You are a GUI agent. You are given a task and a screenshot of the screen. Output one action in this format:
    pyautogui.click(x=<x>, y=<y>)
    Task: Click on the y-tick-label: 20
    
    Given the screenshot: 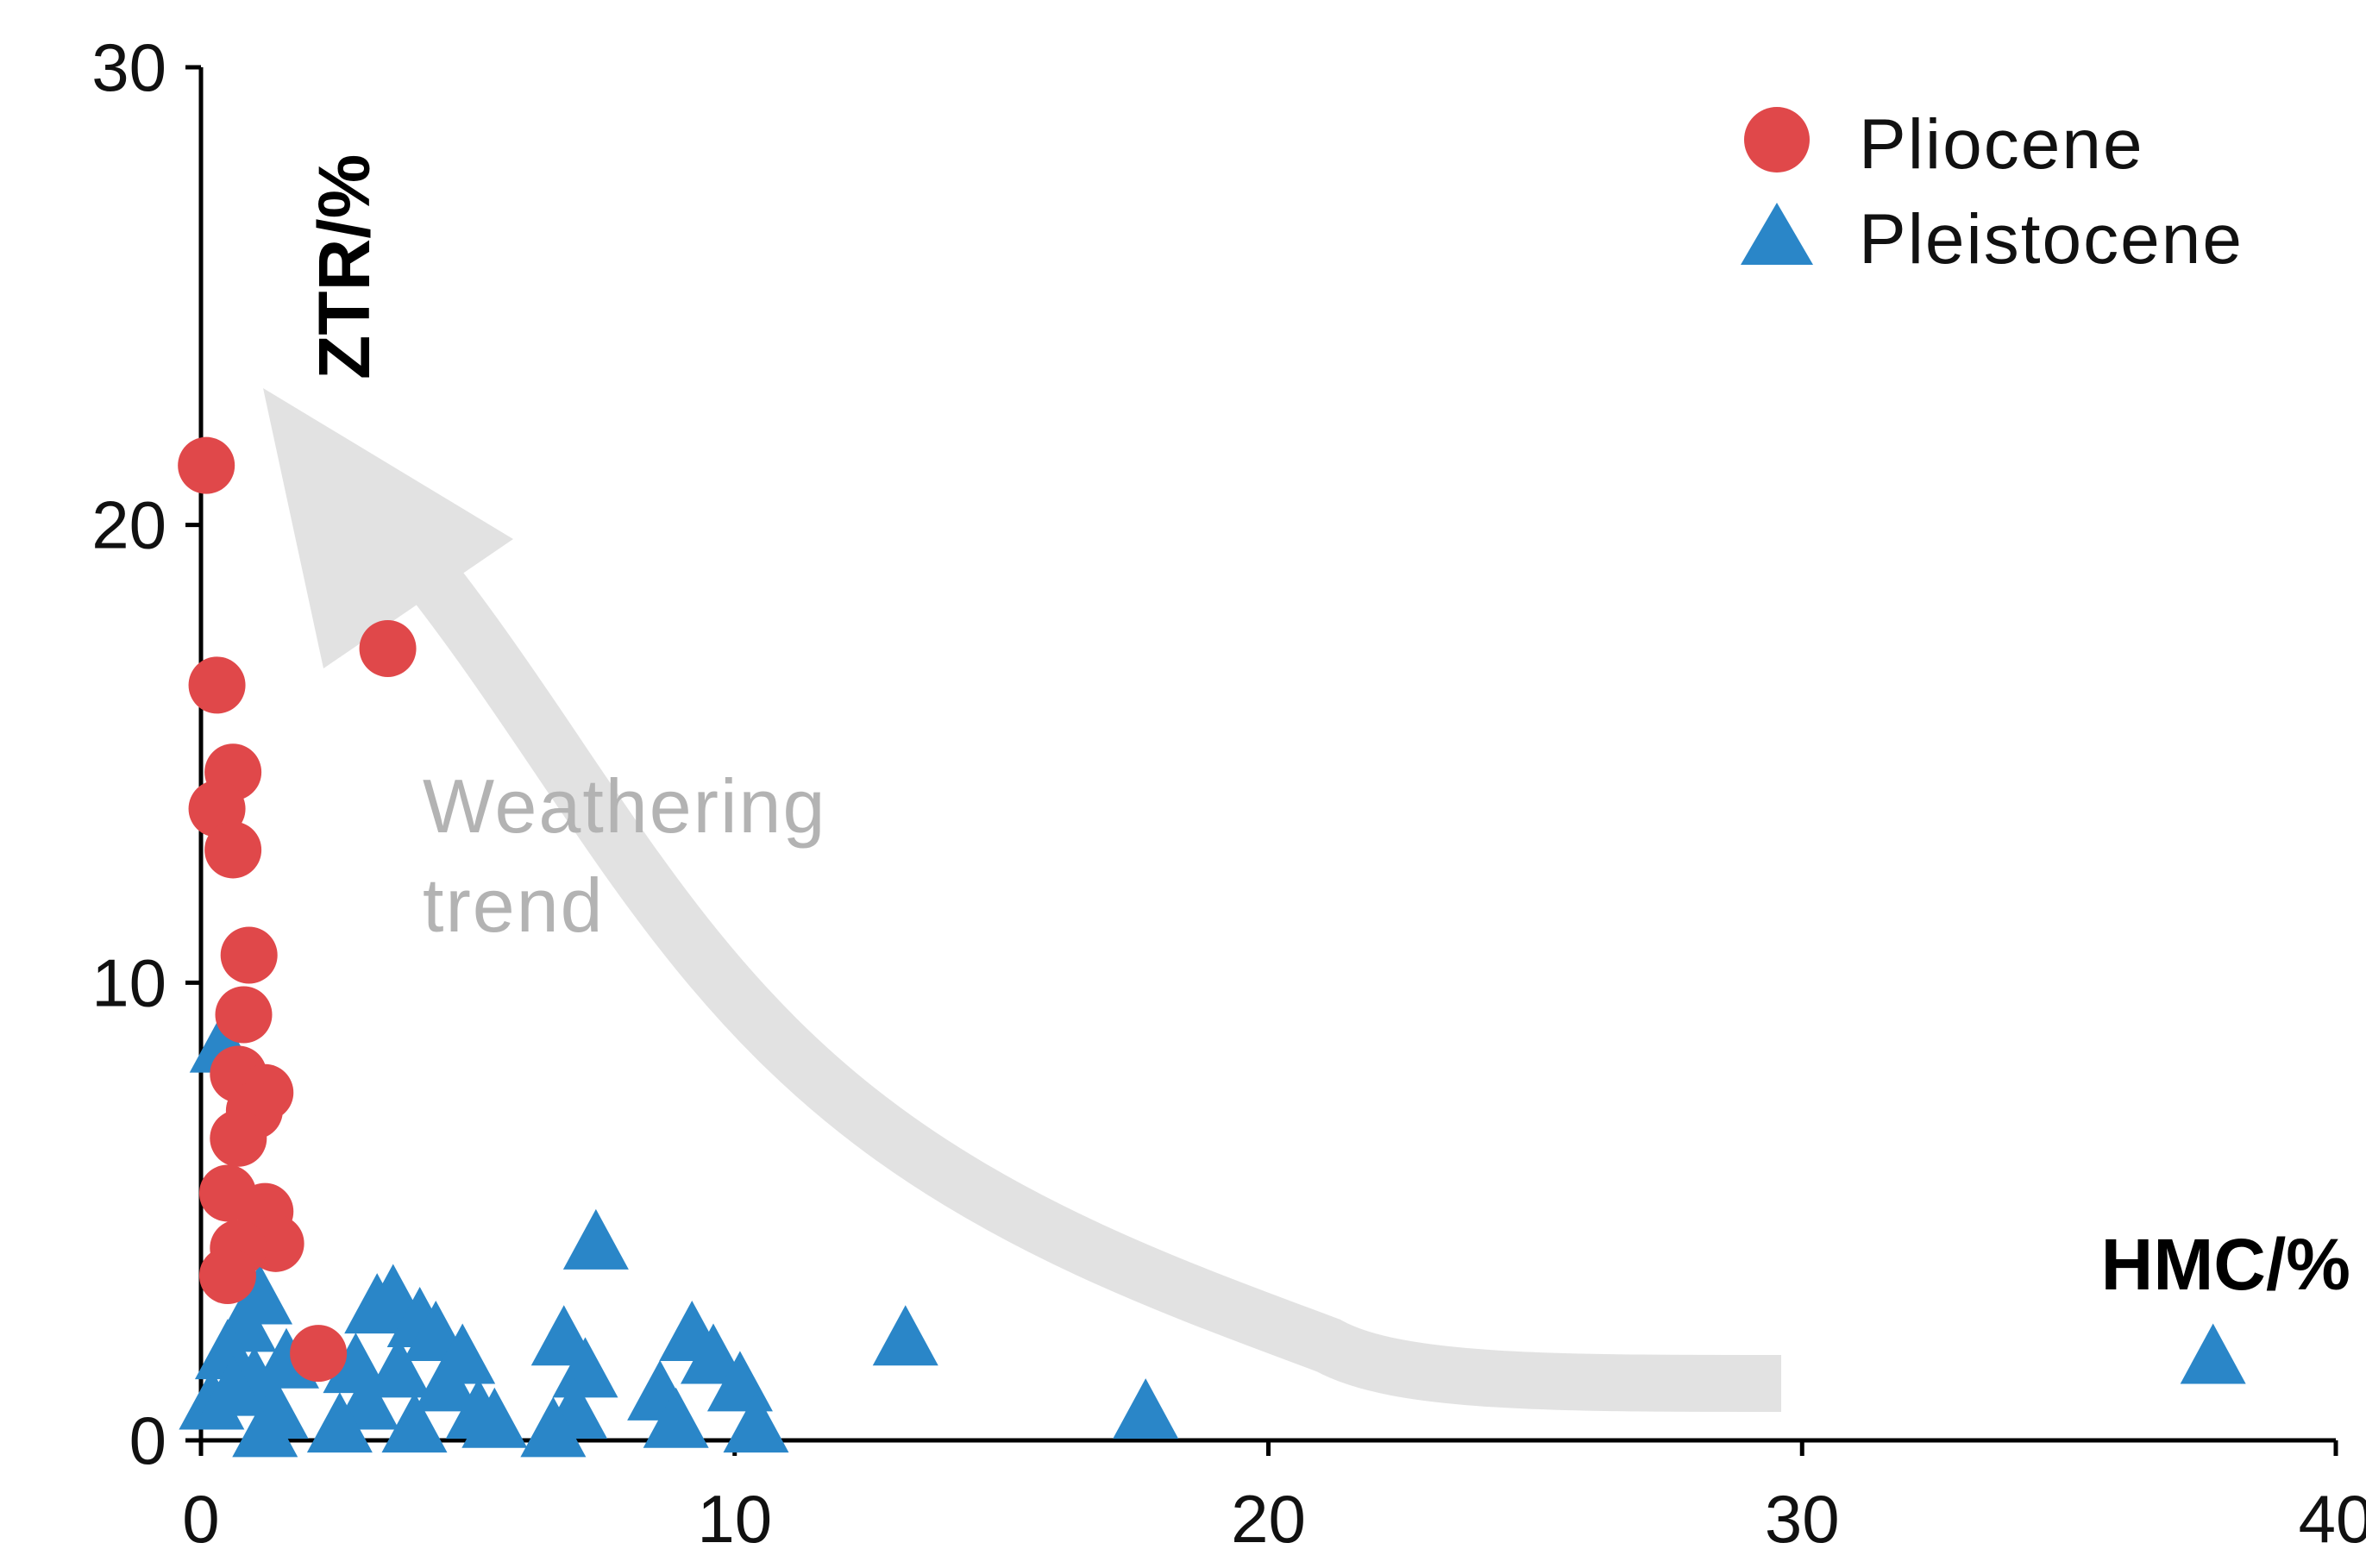 What is the action you would take?
    pyautogui.click(x=129, y=525)
    